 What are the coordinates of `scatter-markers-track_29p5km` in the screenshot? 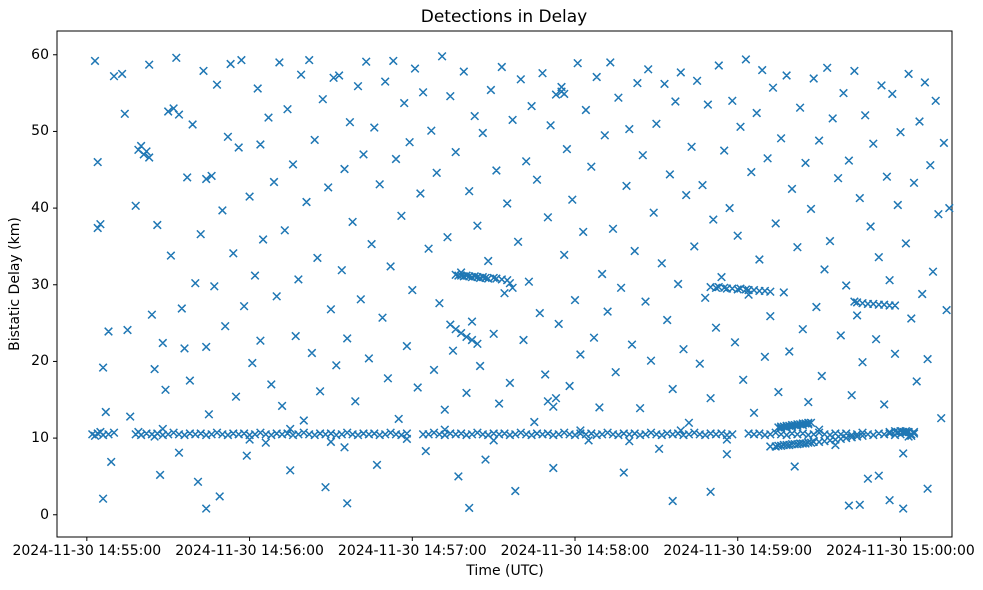 It's located at (740, 289).